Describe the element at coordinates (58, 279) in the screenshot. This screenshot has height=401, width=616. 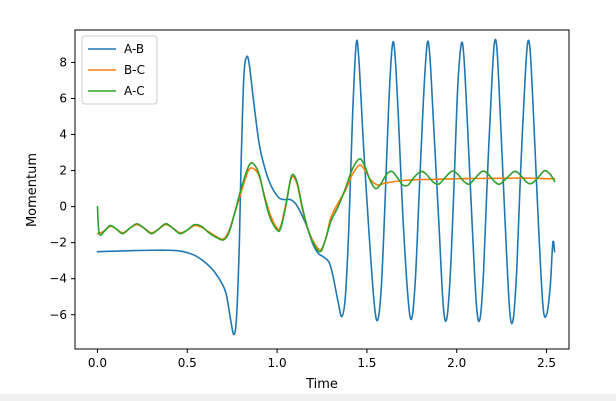
I see `y-tick-label: −4` at that location.